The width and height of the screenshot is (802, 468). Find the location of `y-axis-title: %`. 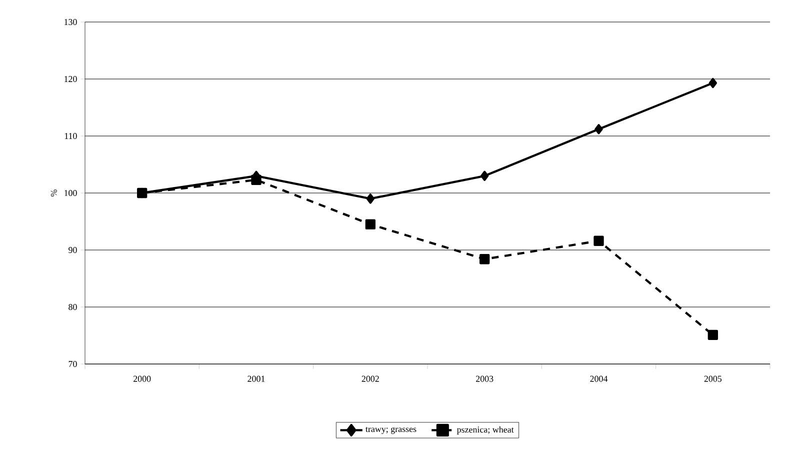

y-axis-title: % is located at coordinates (53, 193).